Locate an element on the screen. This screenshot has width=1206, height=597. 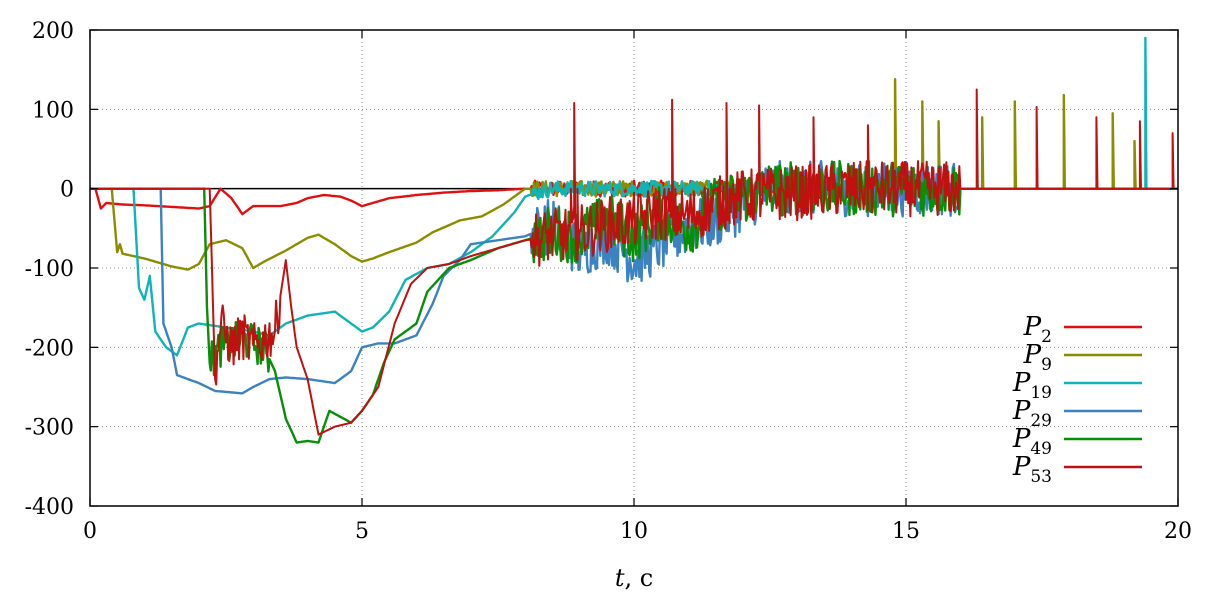
y-tick-label: 100 is located at coordinates (53, 110).